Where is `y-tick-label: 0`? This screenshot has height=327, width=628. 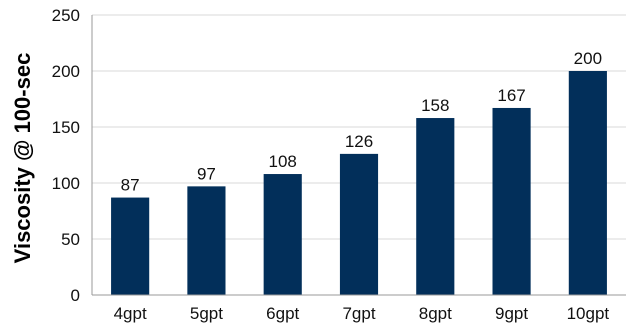
y-tick-label: 0 is located at coordinates (75, 295).